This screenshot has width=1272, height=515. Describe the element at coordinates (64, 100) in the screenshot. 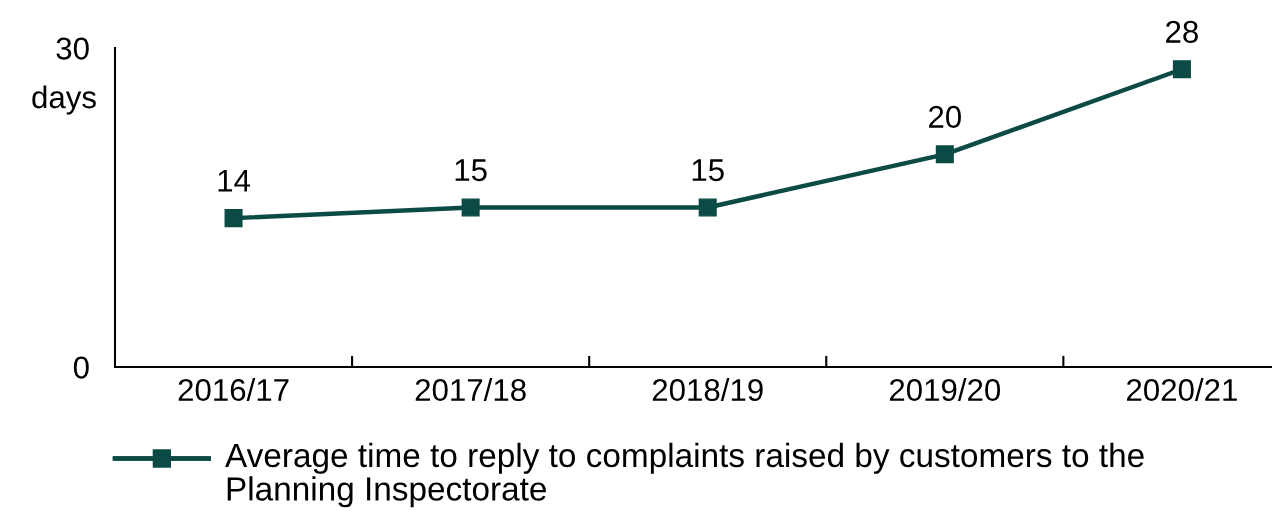

I see `y-axis-title: days` at that location.